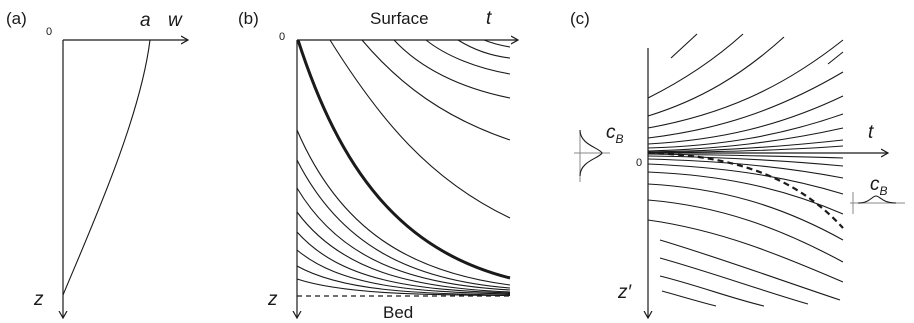 The image size is (914, 323). I want to click on panel-a-origin-label: 0, so click(49, 32).